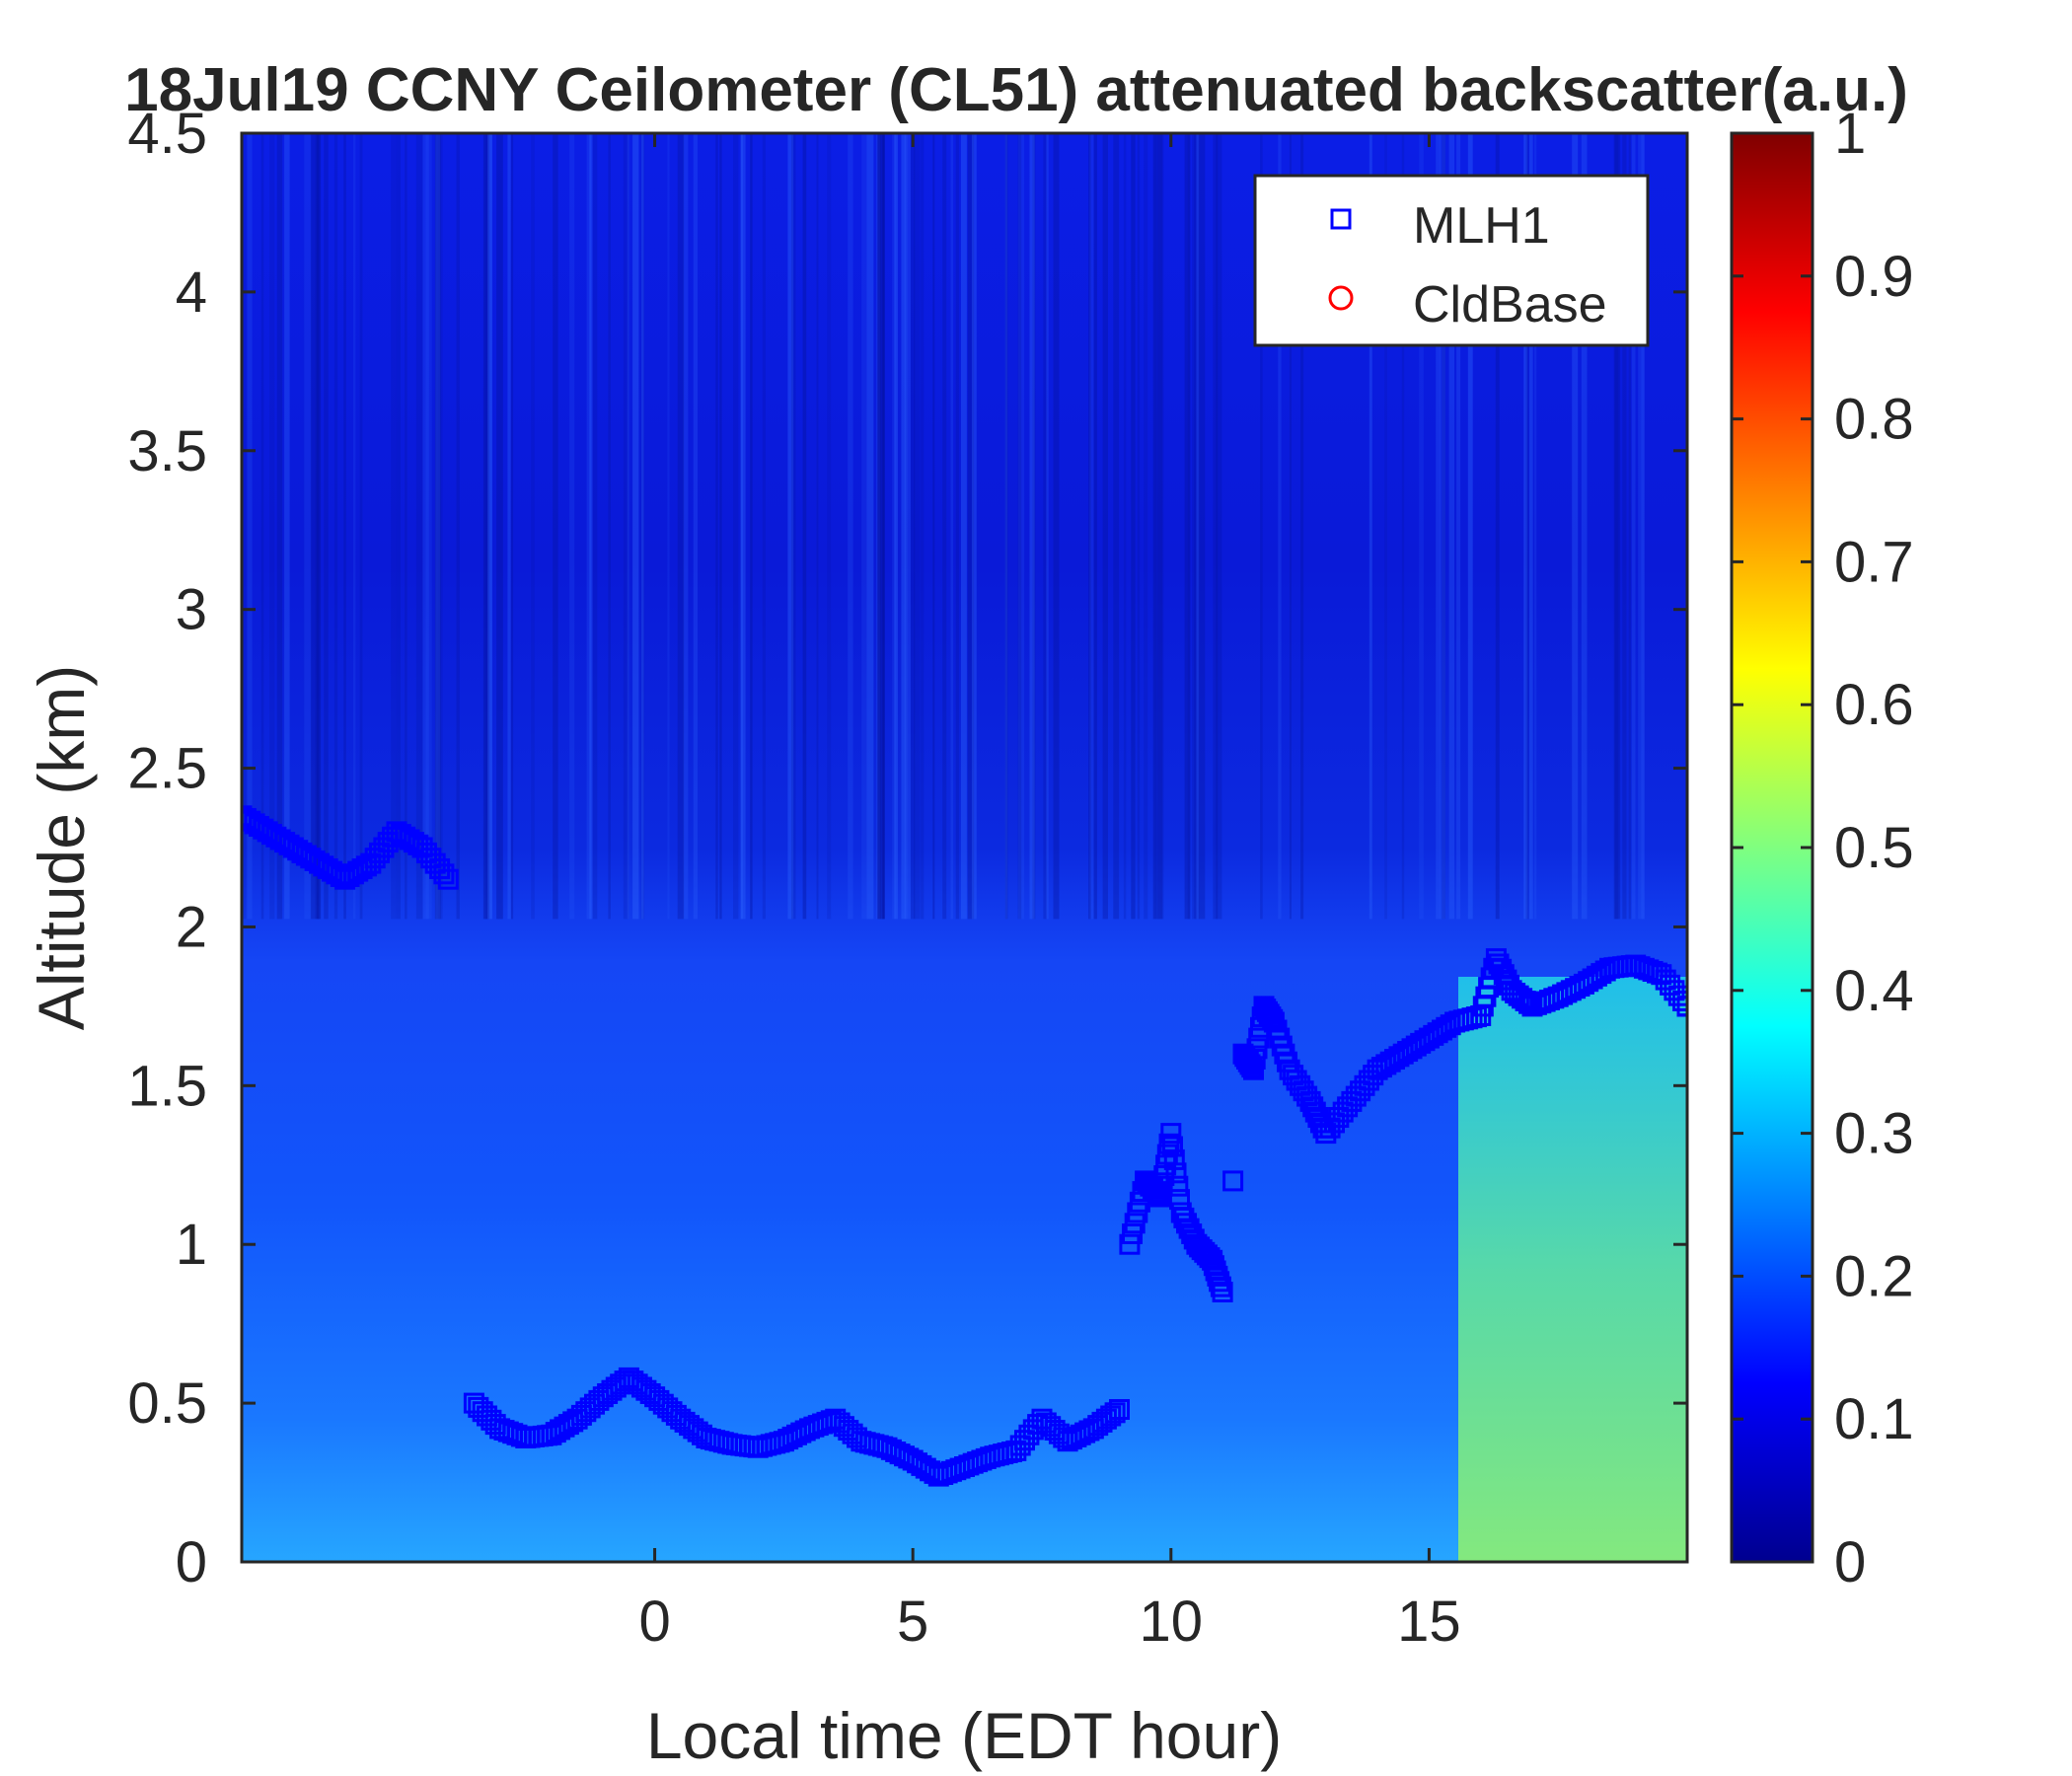  I want to click on y-tick-label: 2.5, so click(167, 769).